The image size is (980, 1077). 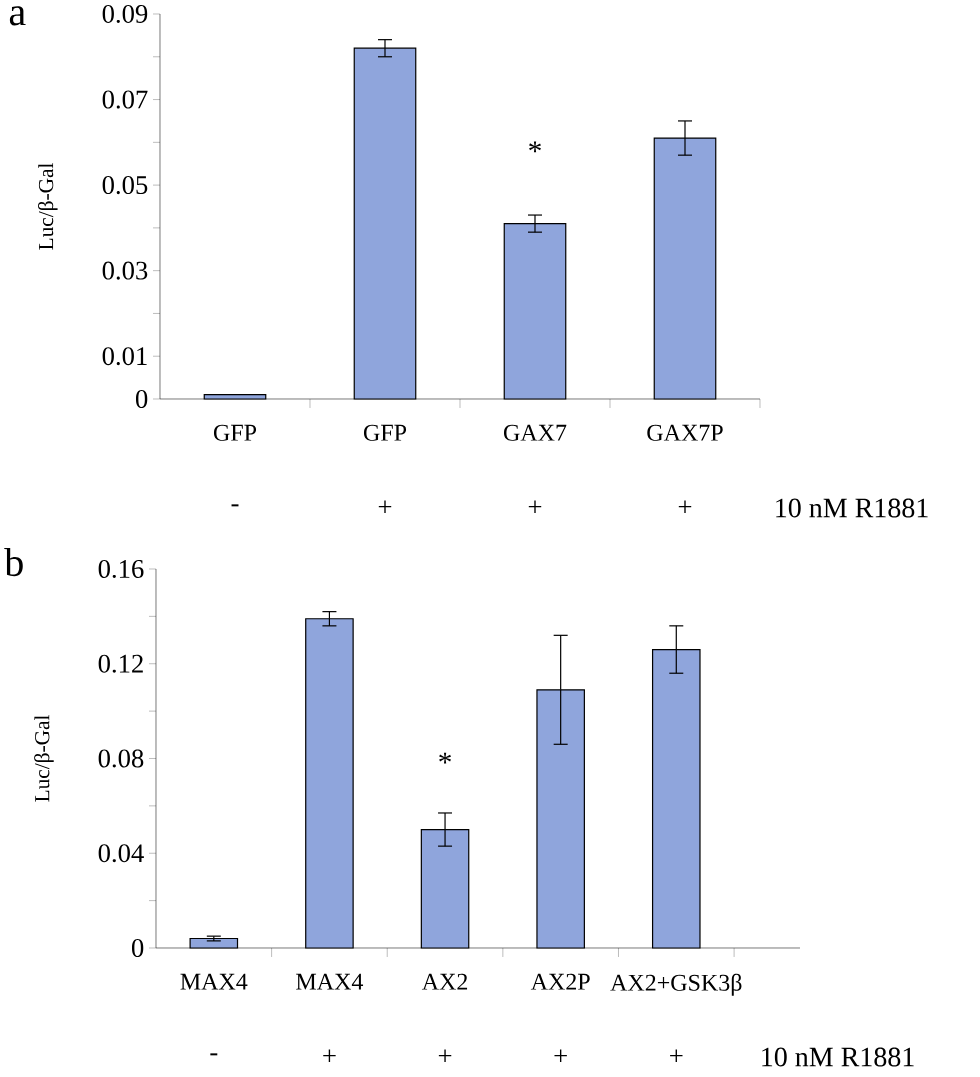 What do you see at coordinates (535, 432) in the screenshot?
I see `x-tick-label: GAX7` at bounding box center [535, 432].